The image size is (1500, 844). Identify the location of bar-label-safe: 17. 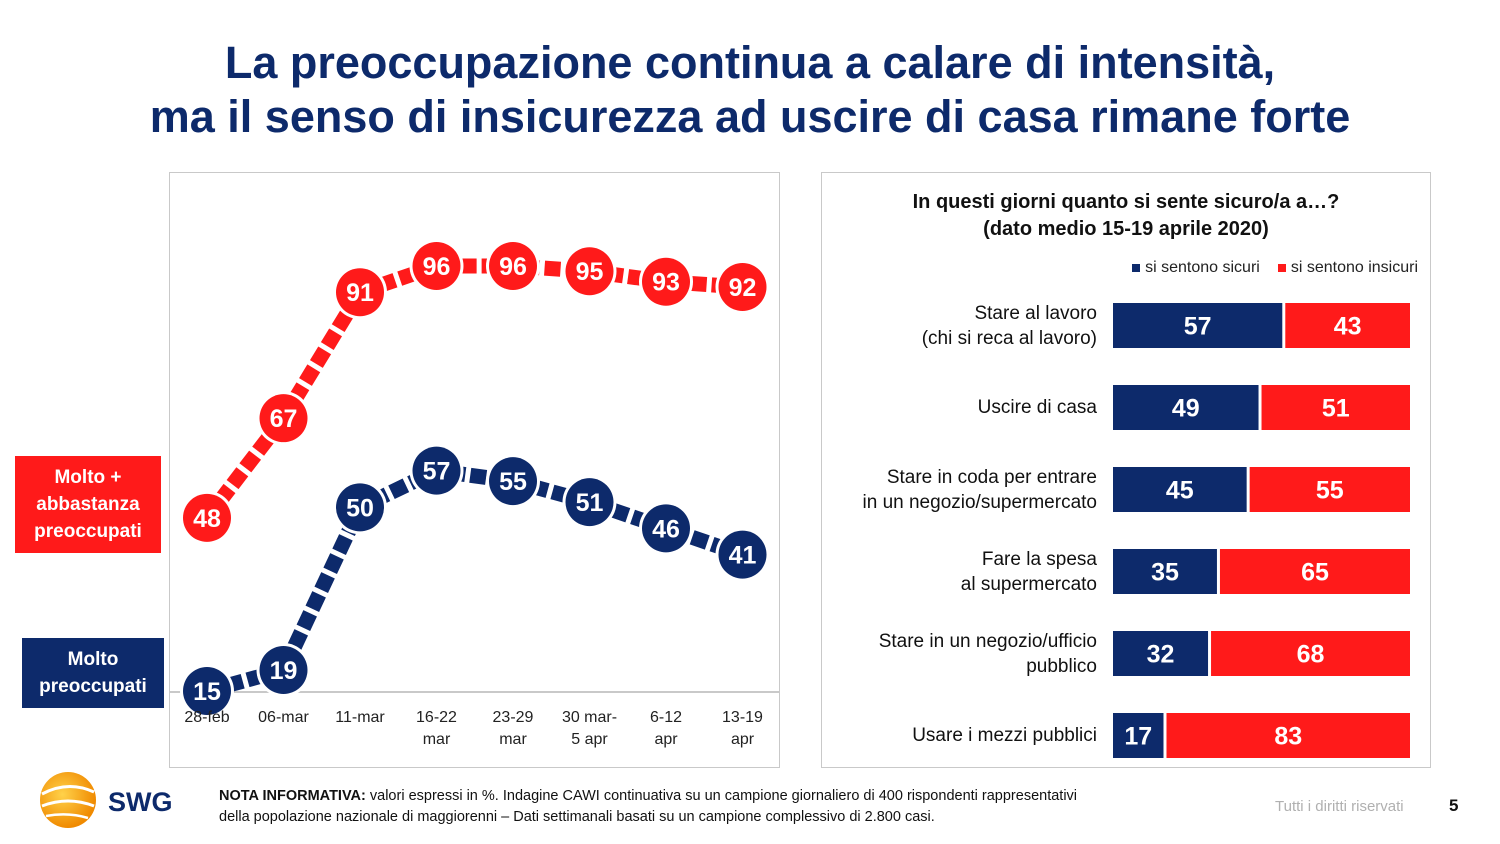
(1138, 737).